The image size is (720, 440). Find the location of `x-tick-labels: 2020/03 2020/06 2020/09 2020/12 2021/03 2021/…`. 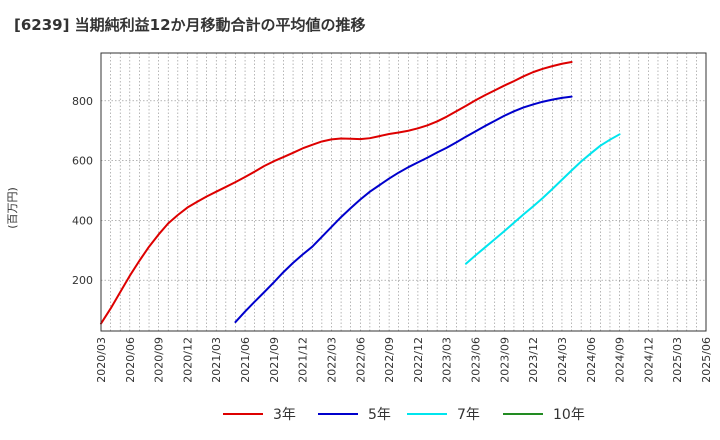

x-tick-labels: 2020/03 2020/06 2020/09 2020/12 2021/03 2021/… is located at coordinates (404, 360).